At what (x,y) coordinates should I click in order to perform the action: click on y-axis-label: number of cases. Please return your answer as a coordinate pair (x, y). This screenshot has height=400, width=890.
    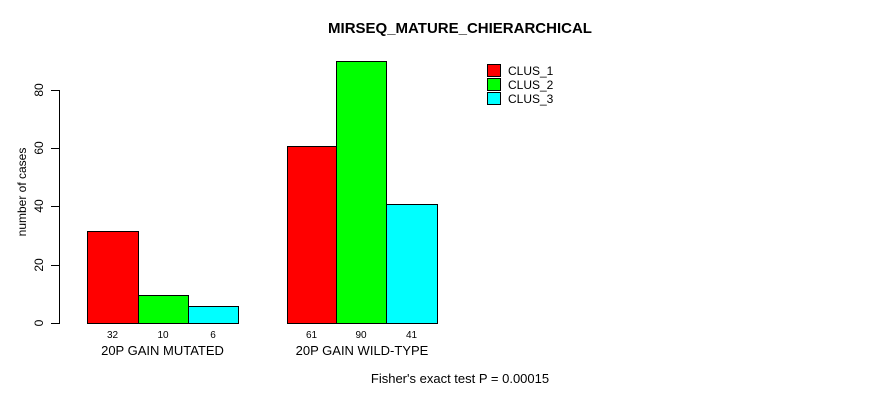
    Looking at the image, I should click on (22, 192).